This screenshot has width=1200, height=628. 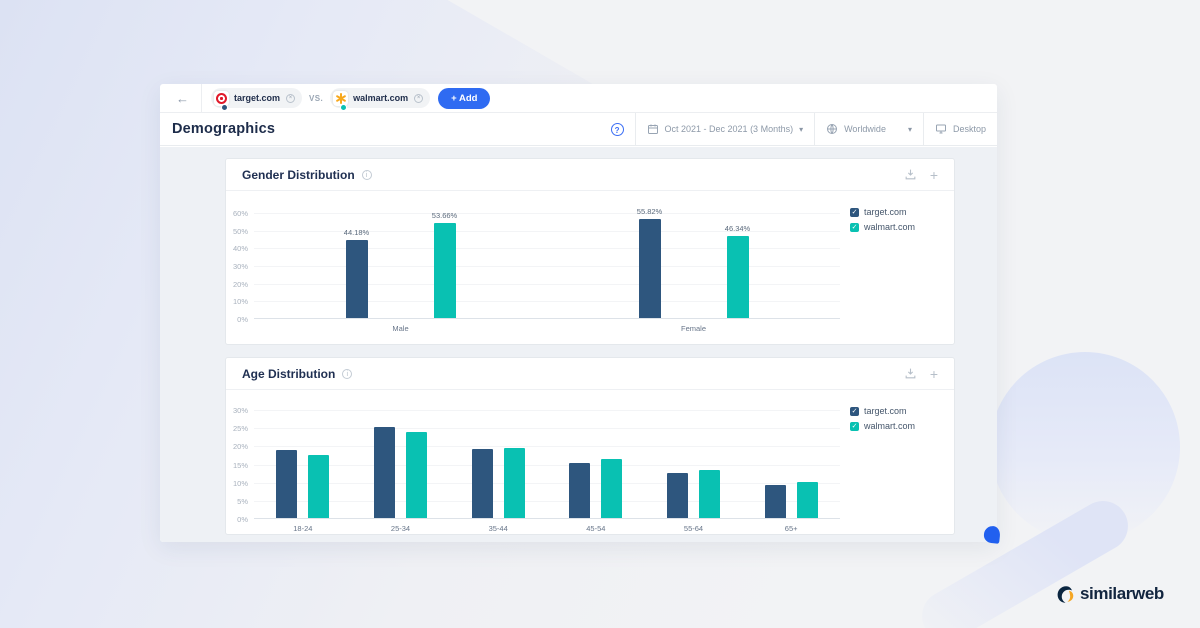 What do you see at coordinates (240, 231) in the screenshot?
I see `y-tick-label: 50%` at bounding box center [240, 231].